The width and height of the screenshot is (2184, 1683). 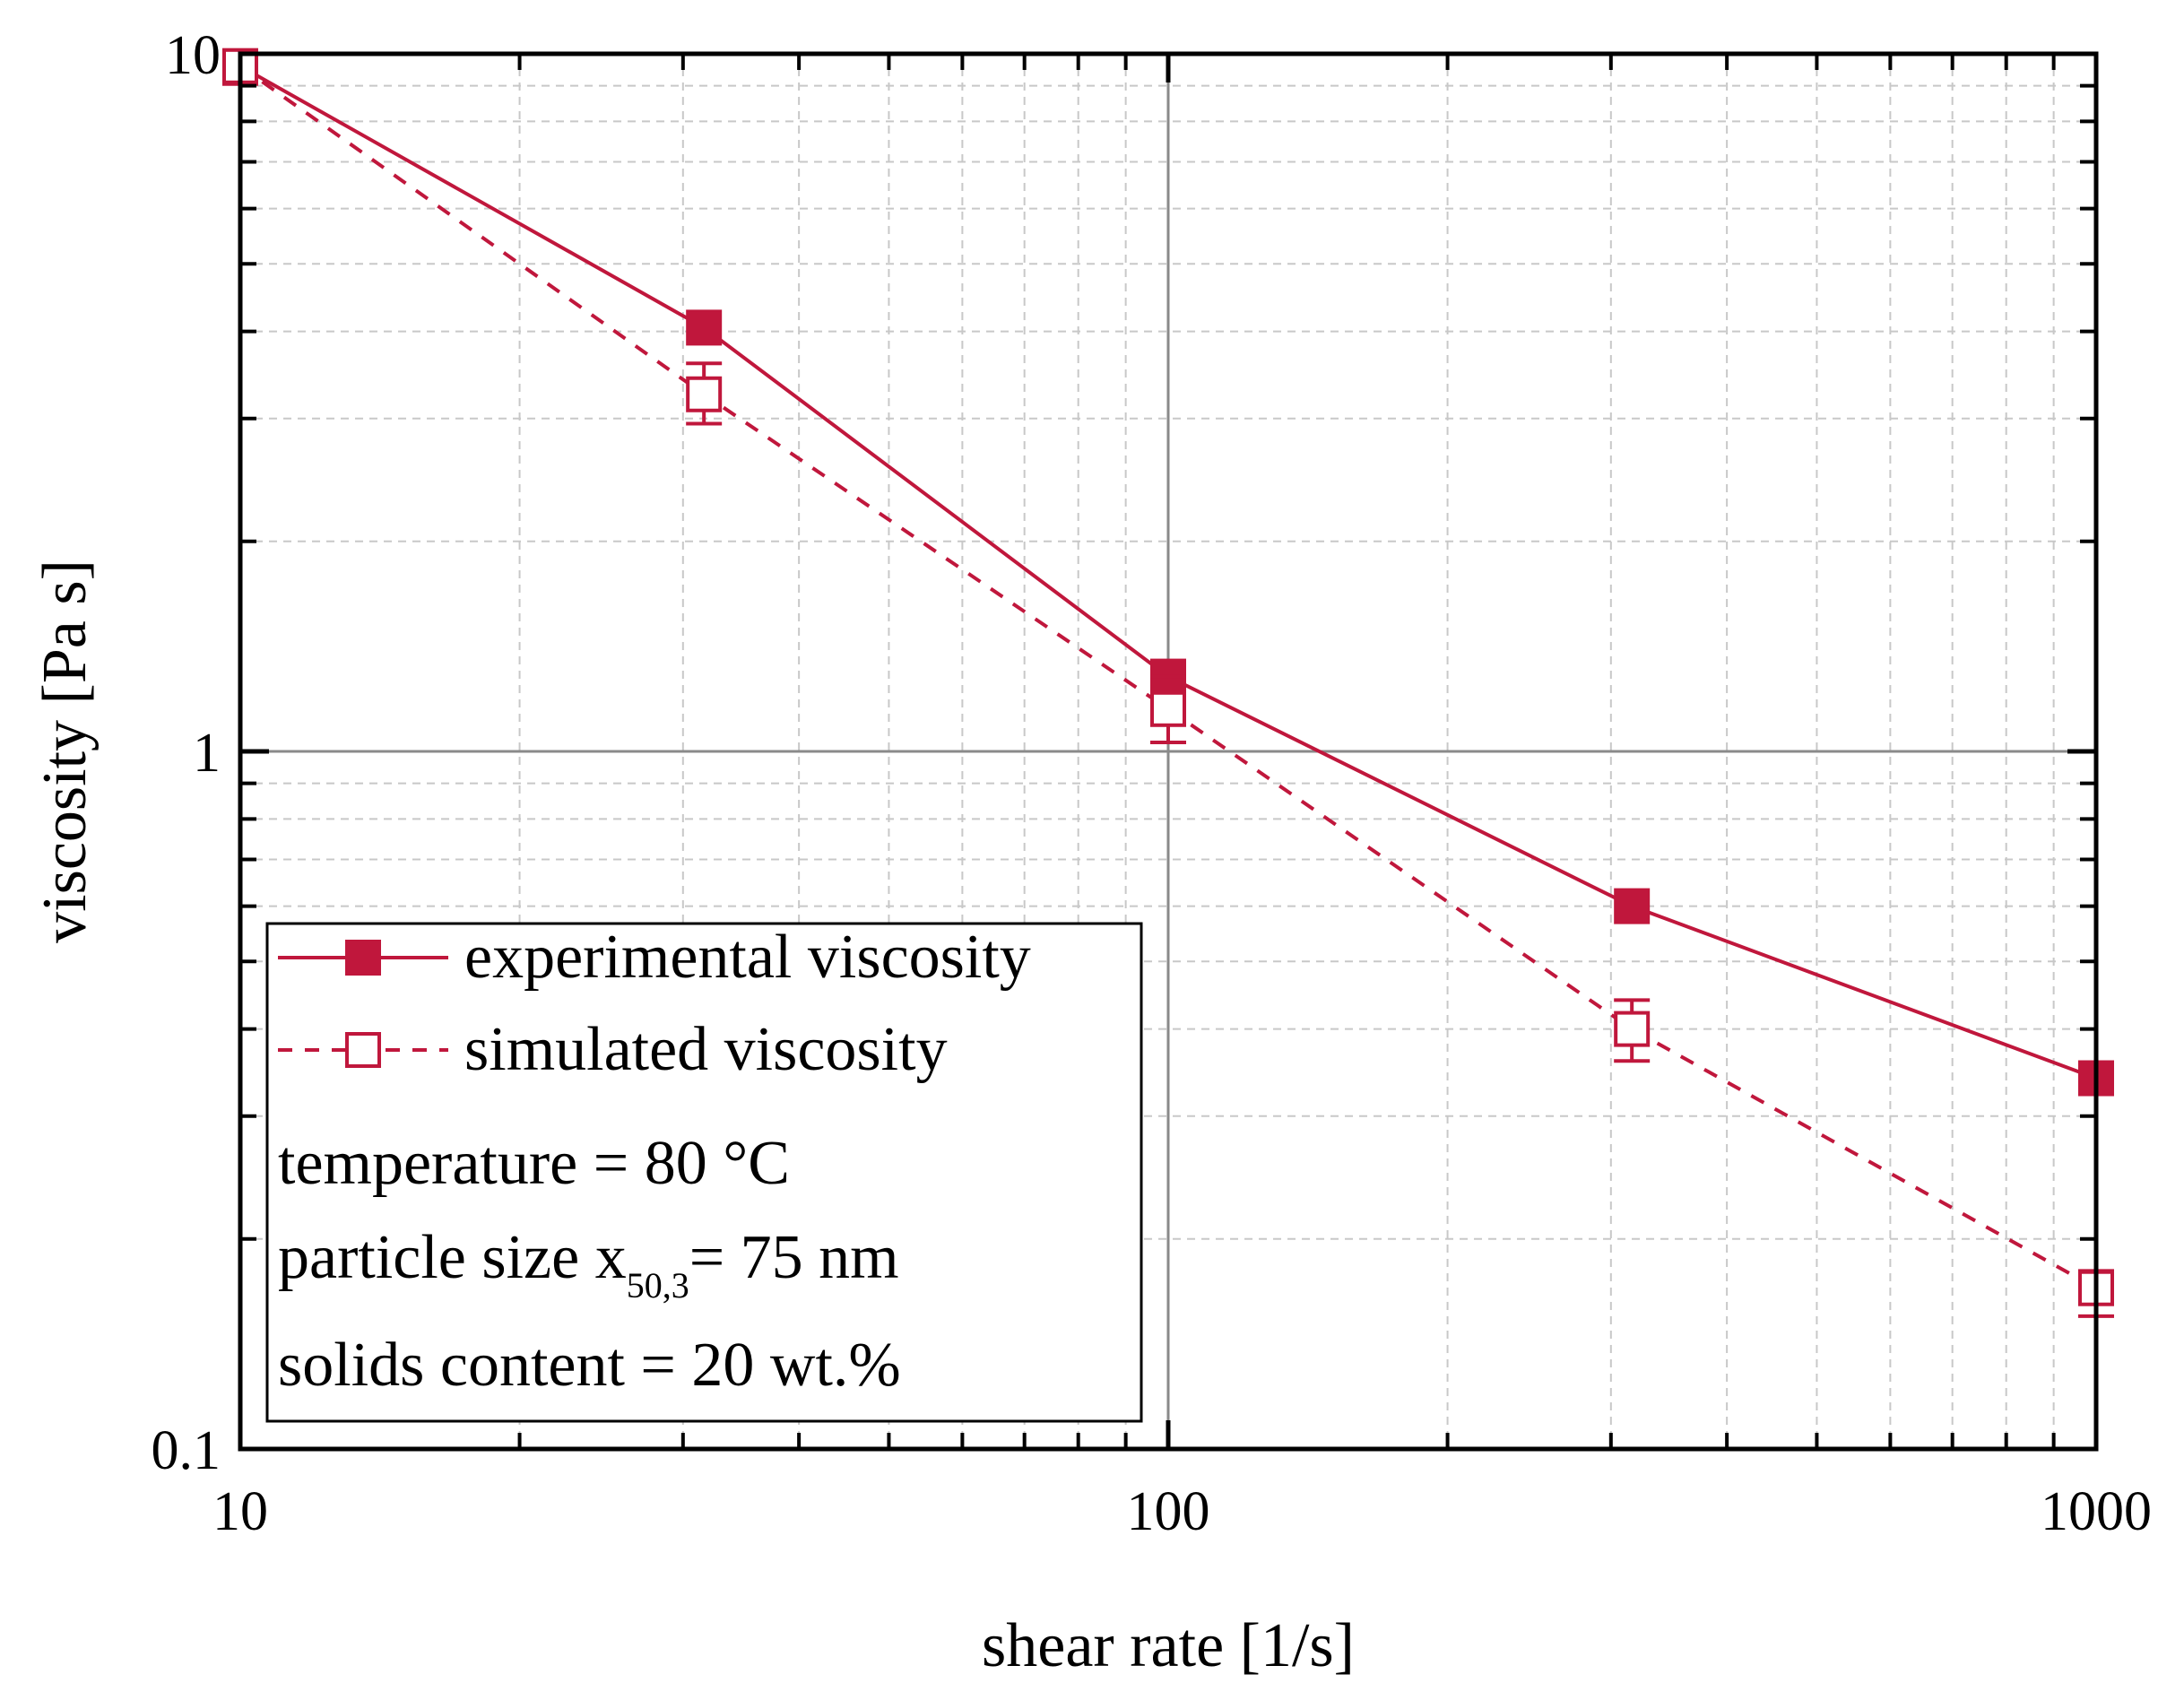 I want to click on legend-marker-simulated, so click(x=363, y=1050).